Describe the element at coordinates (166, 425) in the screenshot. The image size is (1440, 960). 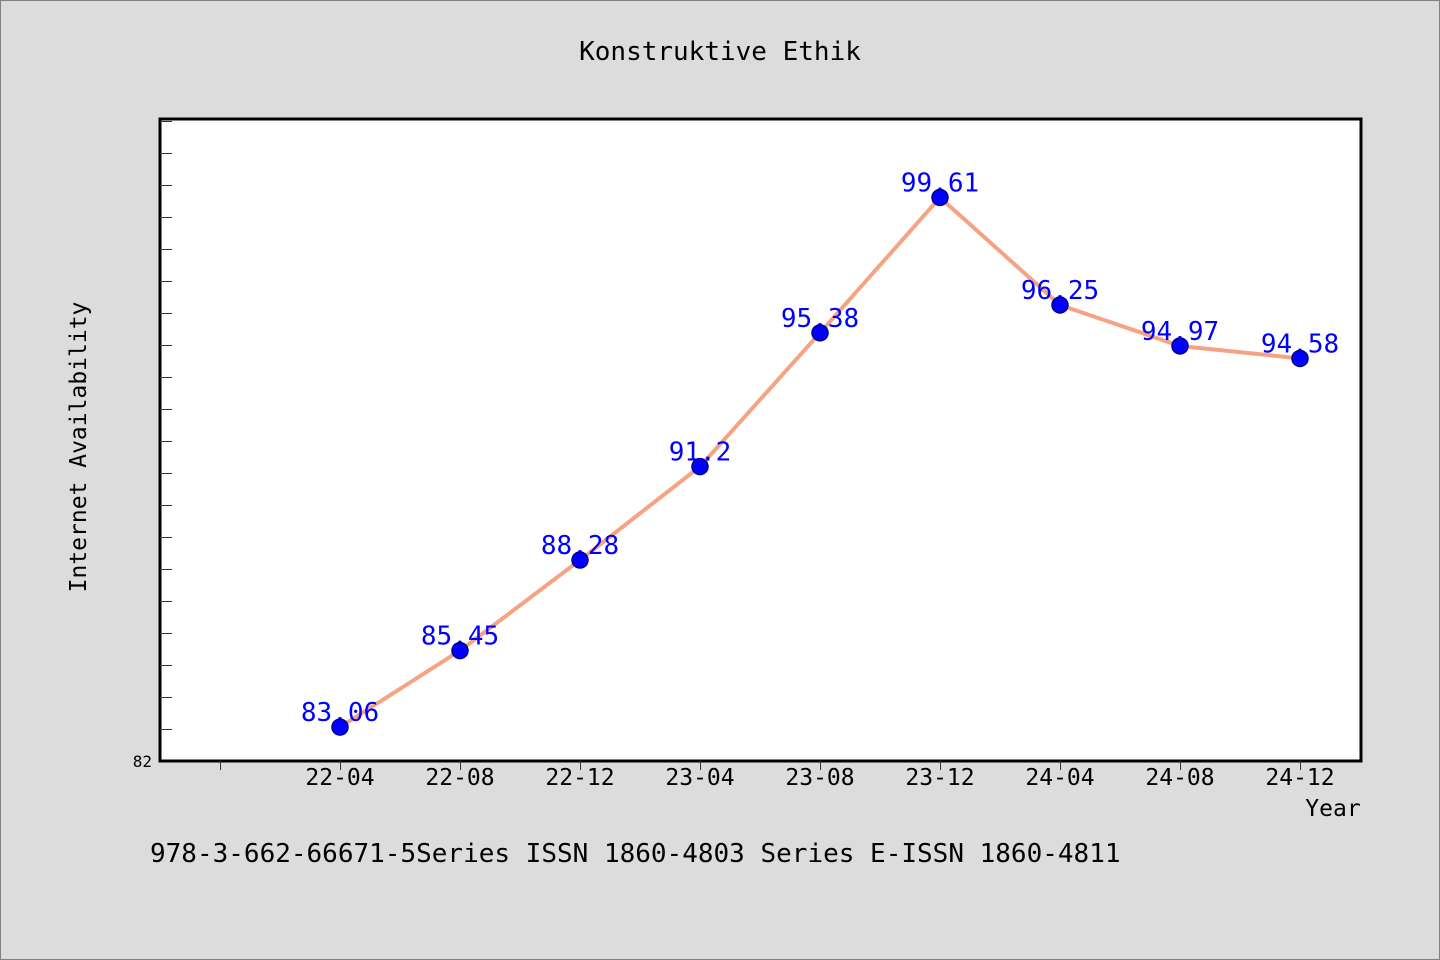
I see `y-axis-ticks` at that location.